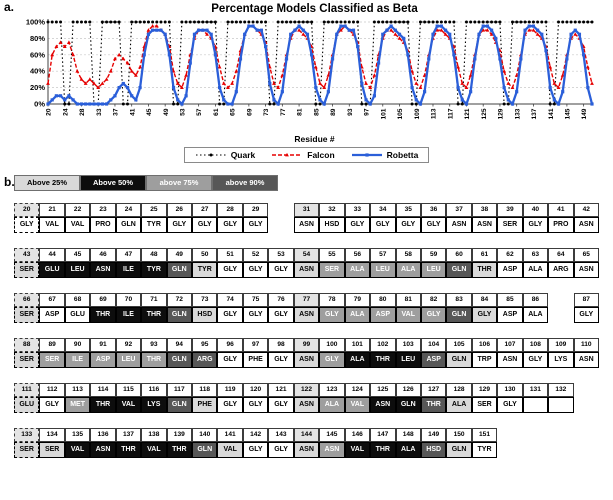  Describe the element at coordinates (103, 345) in the screenshot. I see `residue-number: 91` at that location.